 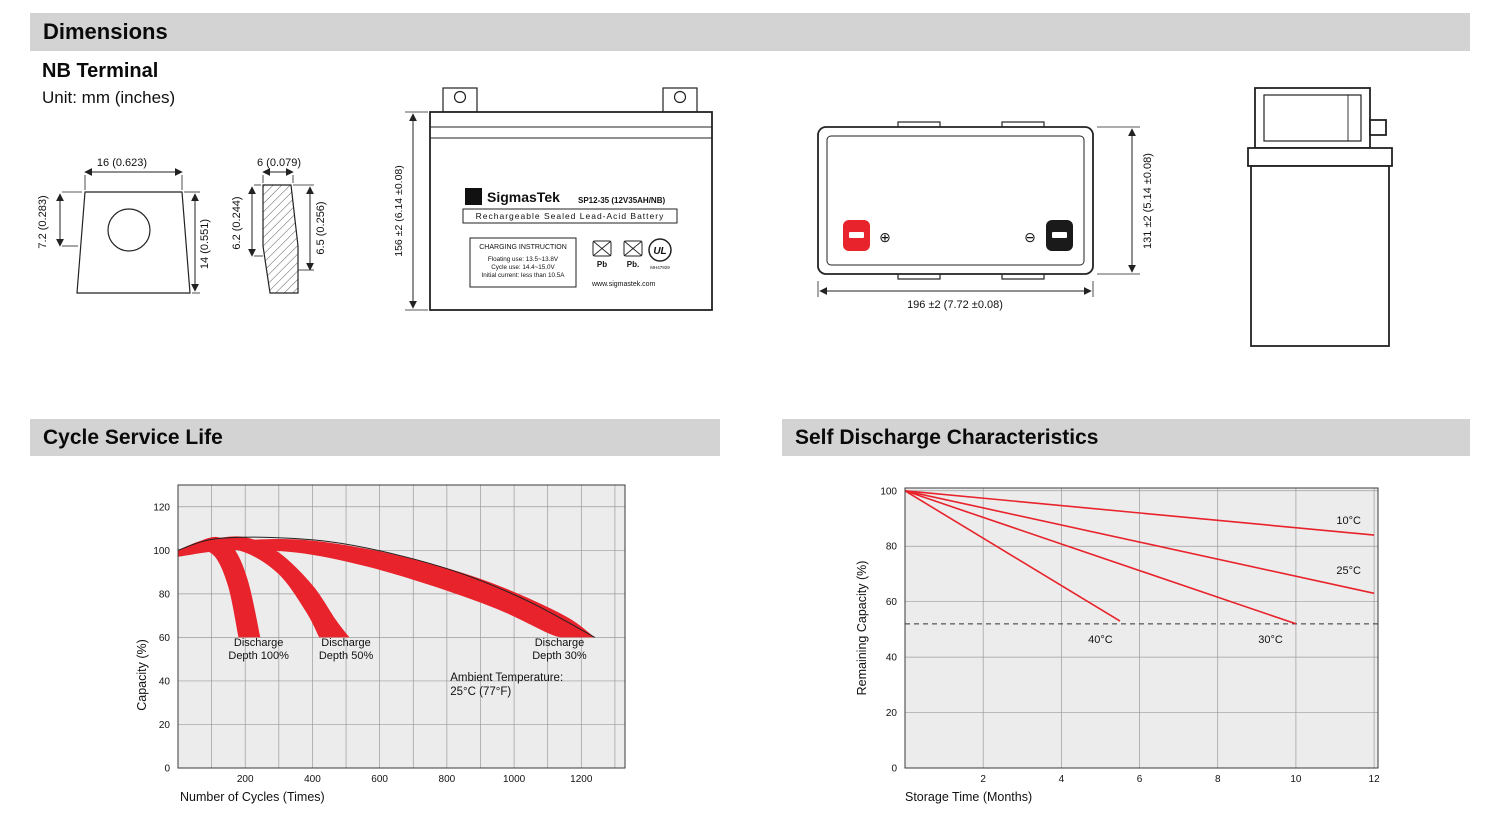 What do you see at coordinates (1218, 779) in the screenshot?
I see `x-tick-label: 8` at bounding box center [1218, 779].